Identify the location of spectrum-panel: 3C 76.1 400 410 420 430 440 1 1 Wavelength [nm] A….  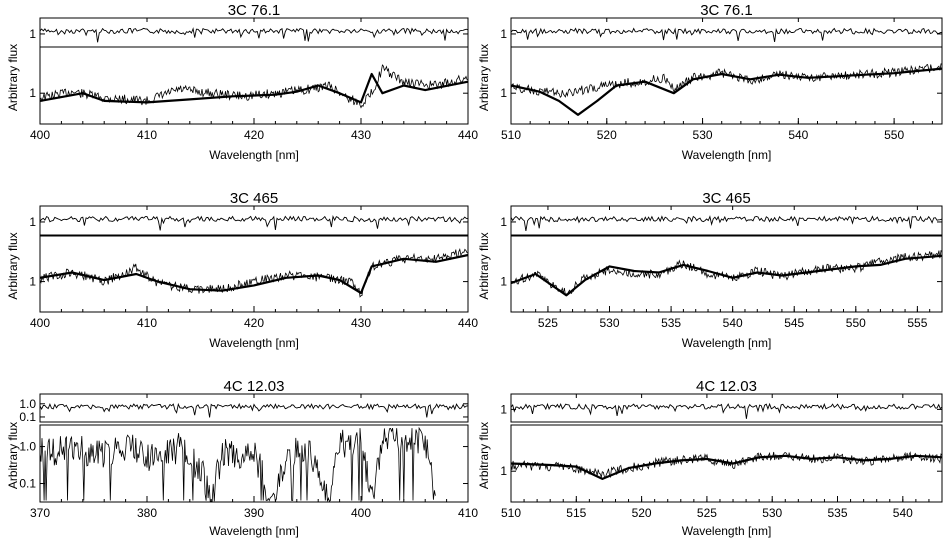
(242, 82).